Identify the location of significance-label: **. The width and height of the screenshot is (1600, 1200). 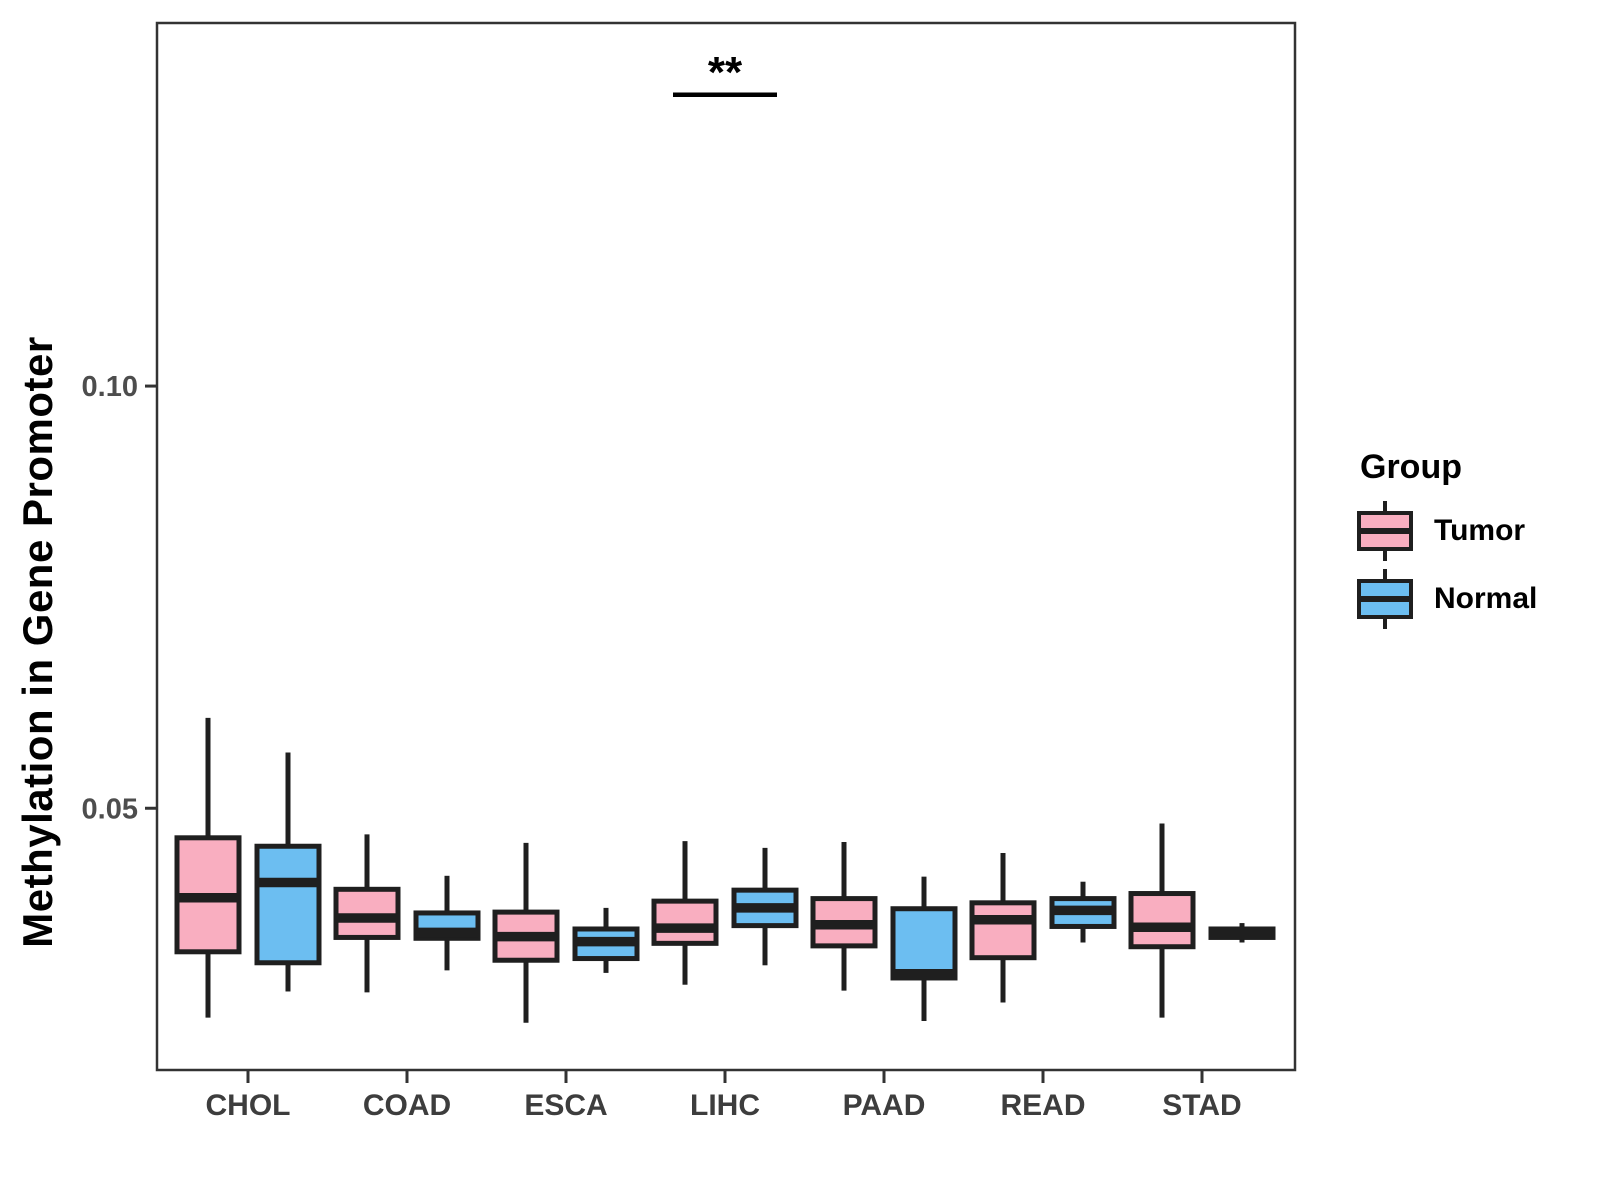
(725, 72).